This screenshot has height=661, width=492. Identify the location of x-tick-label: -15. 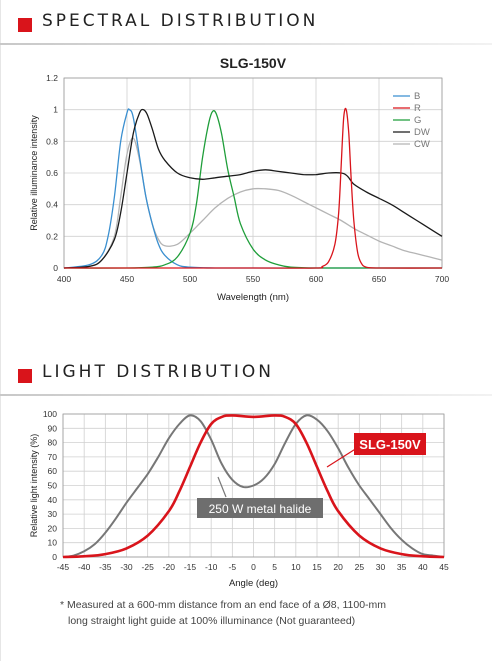
(190, 567).